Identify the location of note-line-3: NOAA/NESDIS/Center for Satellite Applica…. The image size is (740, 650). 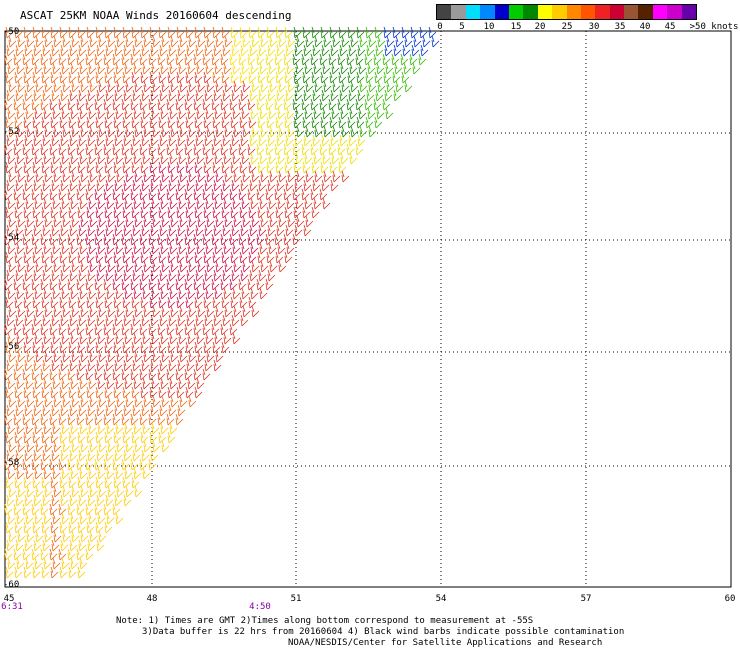
(445, 643).